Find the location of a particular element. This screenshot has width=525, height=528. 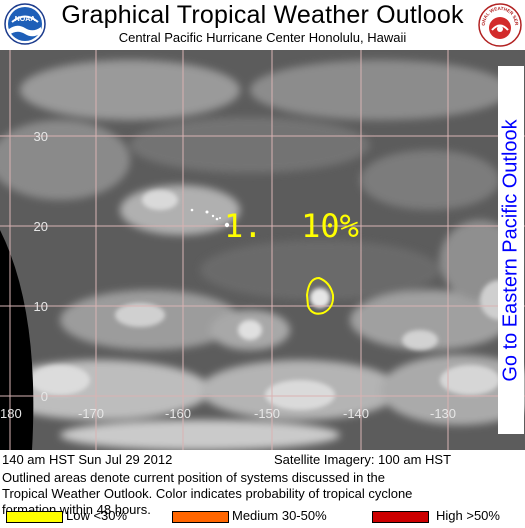

longitude-label: -170 is located at coordinates (91, 413).